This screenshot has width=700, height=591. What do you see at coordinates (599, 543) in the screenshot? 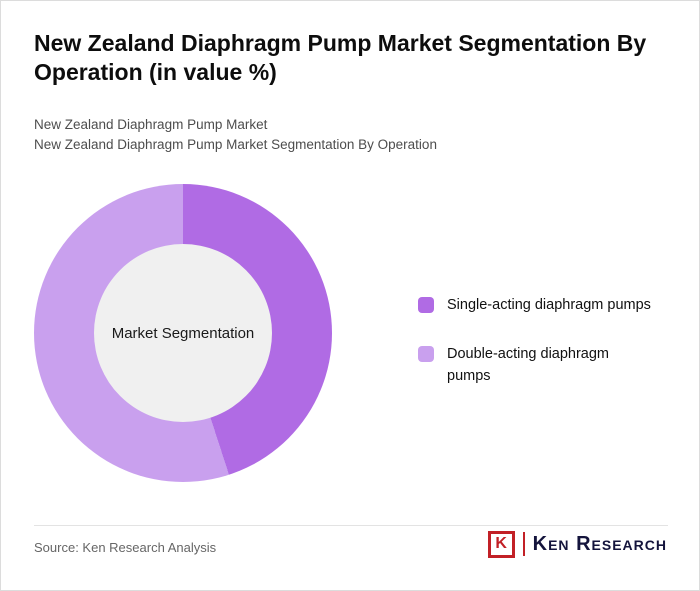
I see `ken-research-logo-text: Ken Research` at bounding box center [599, 543].